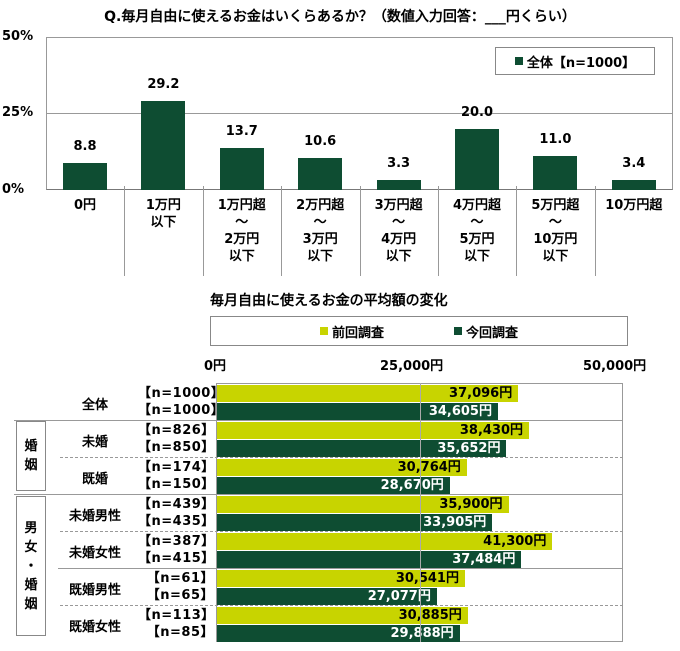 The height and width of the screenshot is (651, 680). Describe the element at coordinates (176, 430) in the screenshot. I see `sample-size-prev: 【n=826】` at that location.